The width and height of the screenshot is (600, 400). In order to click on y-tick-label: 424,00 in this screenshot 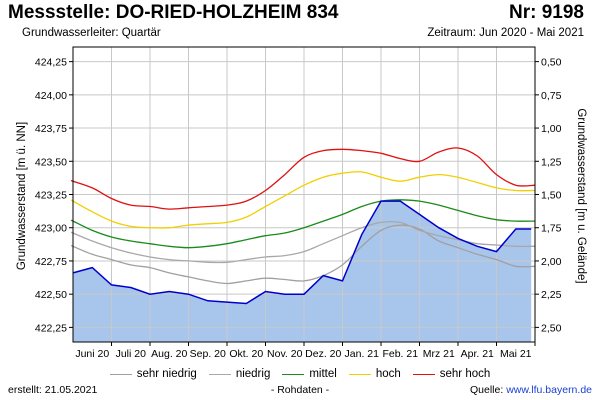, I will do `click(51, 96)`.